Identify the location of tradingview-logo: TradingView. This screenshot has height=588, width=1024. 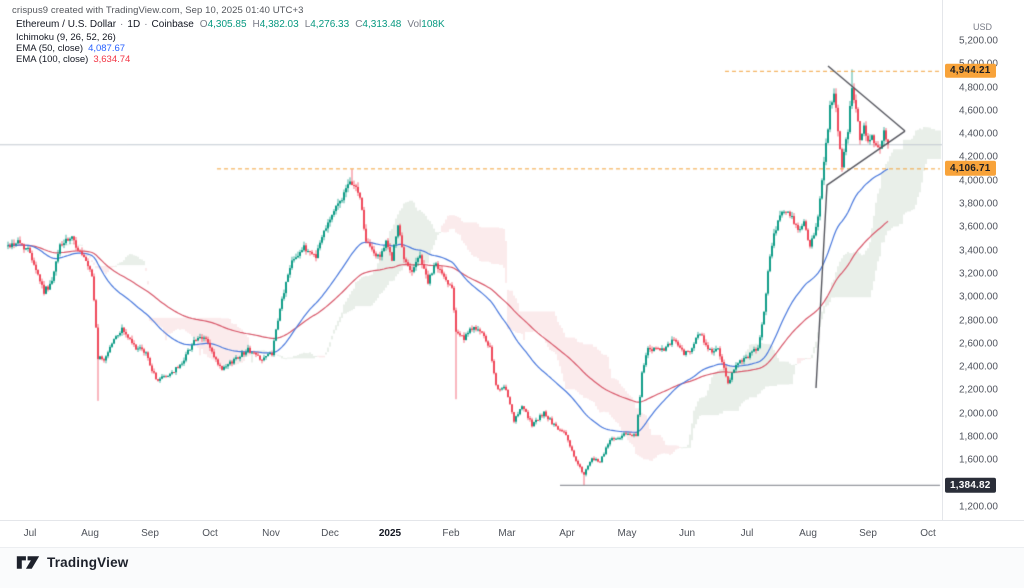
(72, 562).